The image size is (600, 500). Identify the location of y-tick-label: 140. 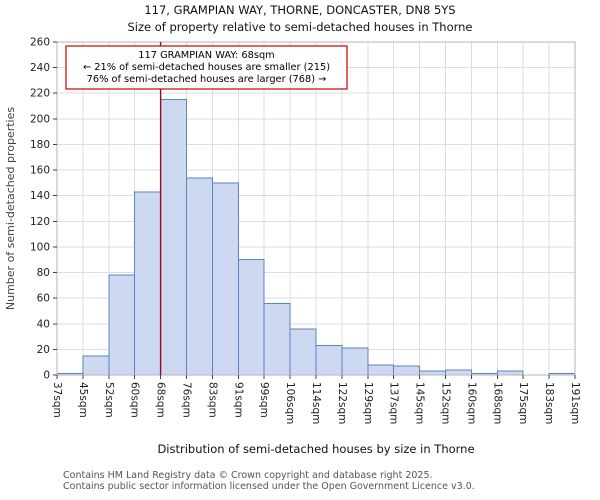
(40, 196).